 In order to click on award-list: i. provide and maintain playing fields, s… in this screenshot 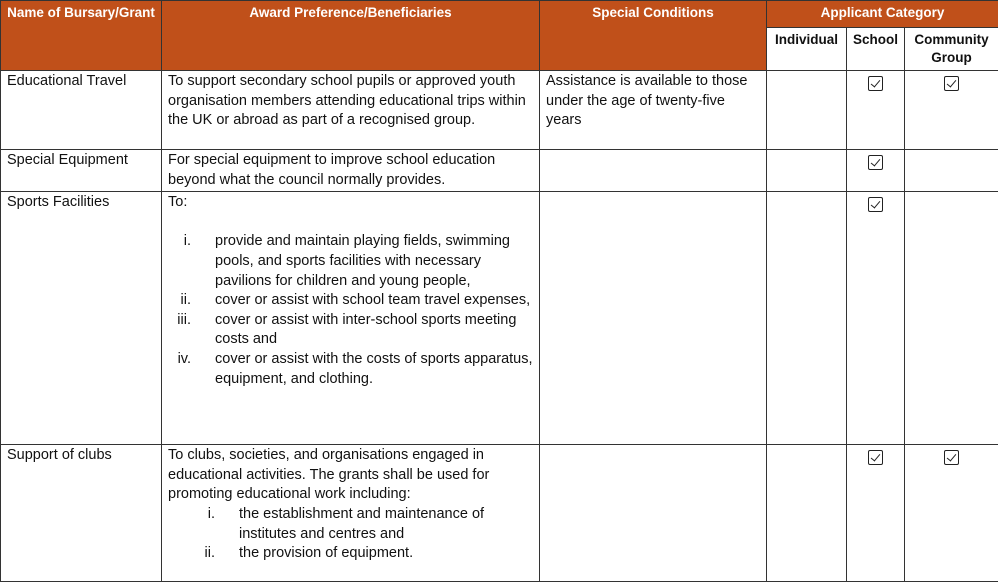, I will do `click(350, 310)`.